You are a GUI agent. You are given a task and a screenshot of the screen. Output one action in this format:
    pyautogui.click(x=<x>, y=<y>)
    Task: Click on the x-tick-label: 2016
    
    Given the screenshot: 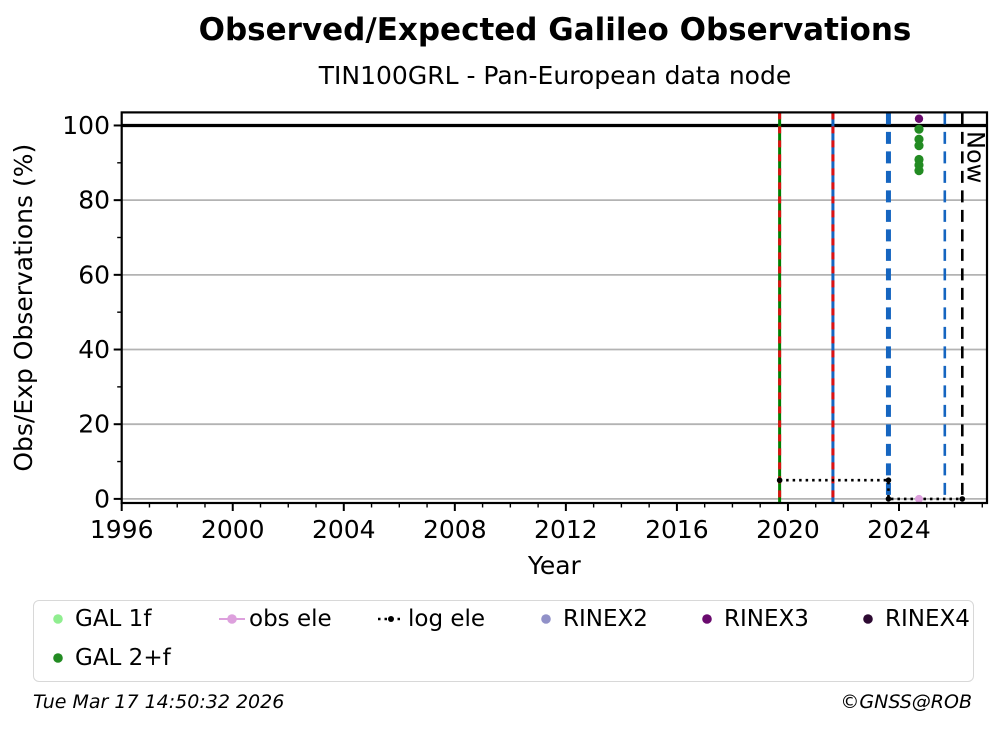 What is the action you would take?
    pyautogui.click(x=677, y=529)
    